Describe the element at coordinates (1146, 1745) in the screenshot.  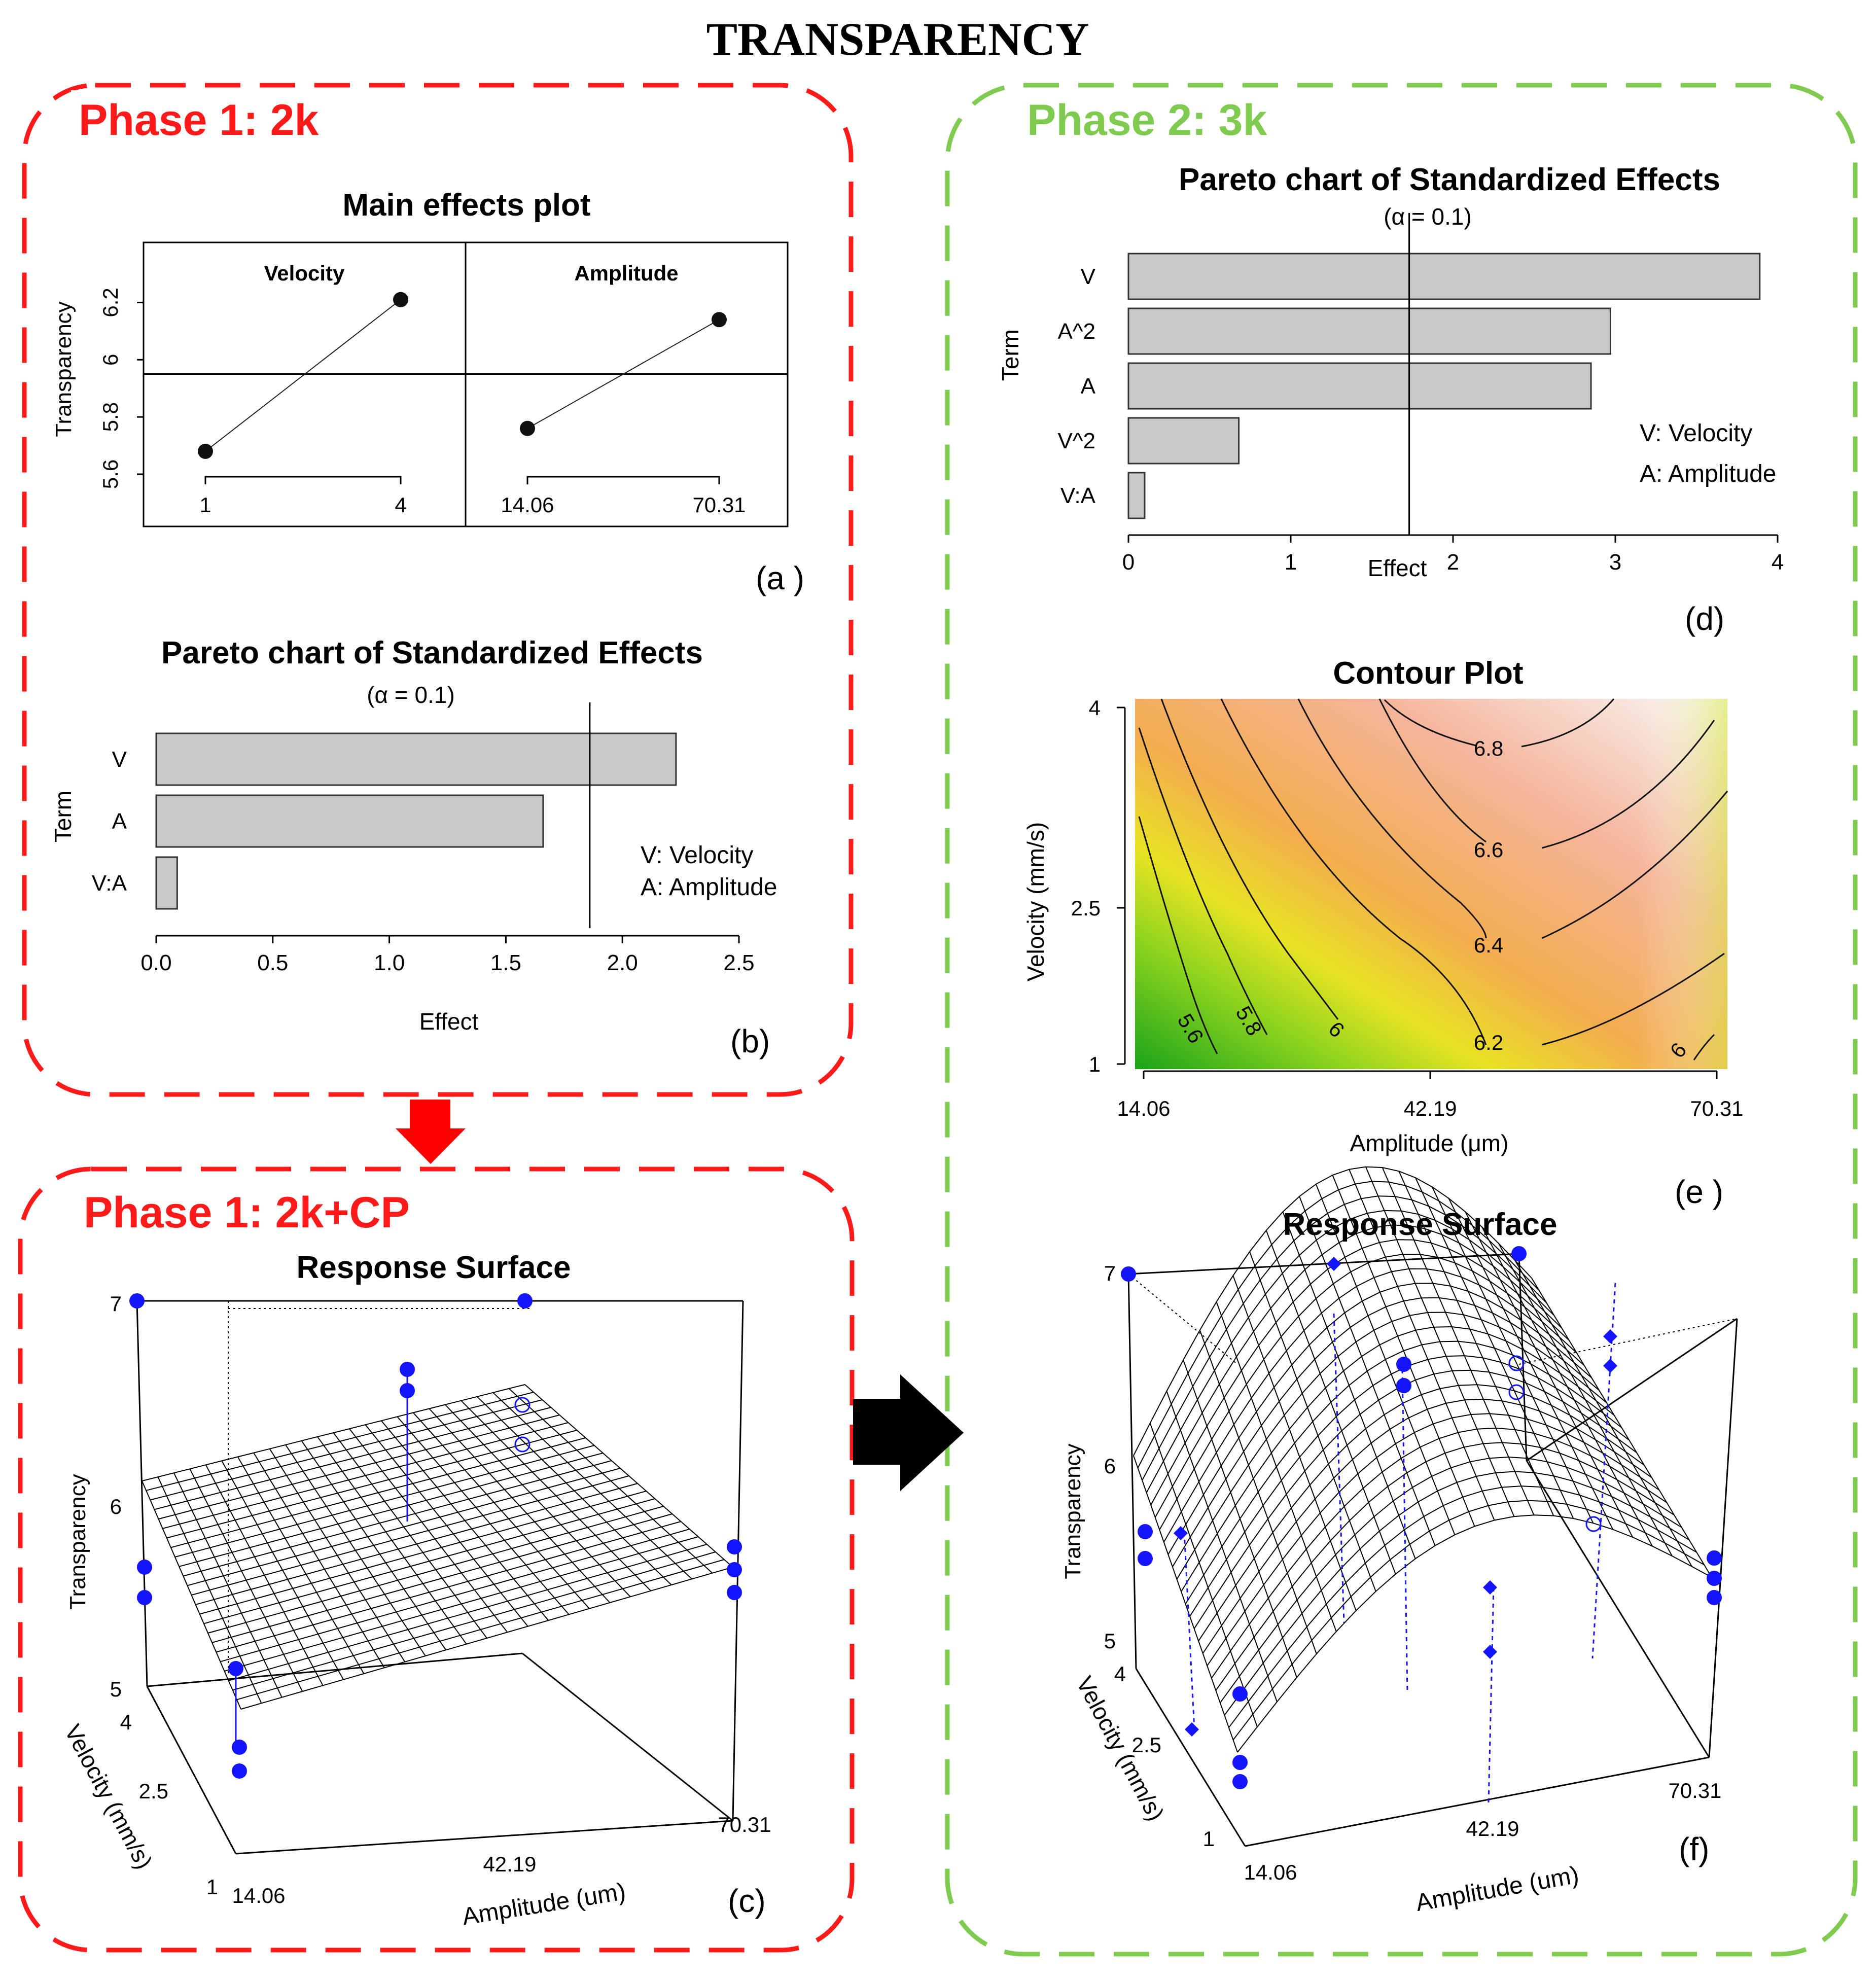
I see `chart-f-ytick-1: 2.5` at that location.